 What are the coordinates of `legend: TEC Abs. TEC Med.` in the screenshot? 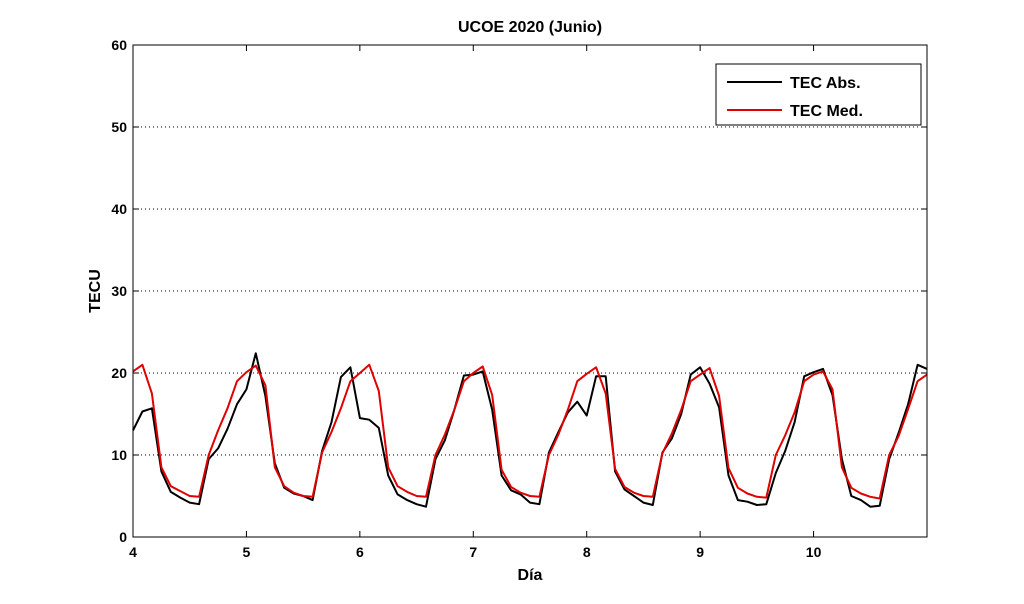 It's located at (818, 94).